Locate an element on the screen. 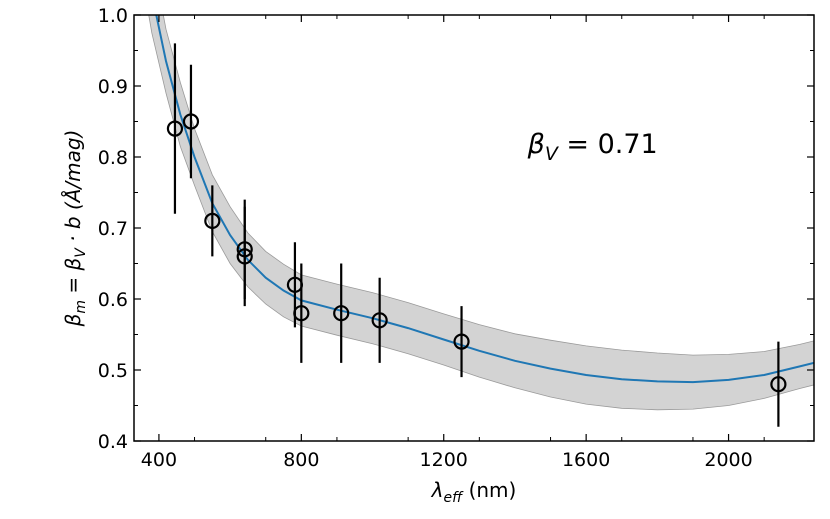  x-tick-label-2000: 2000 is located at coordinates (728, 460).